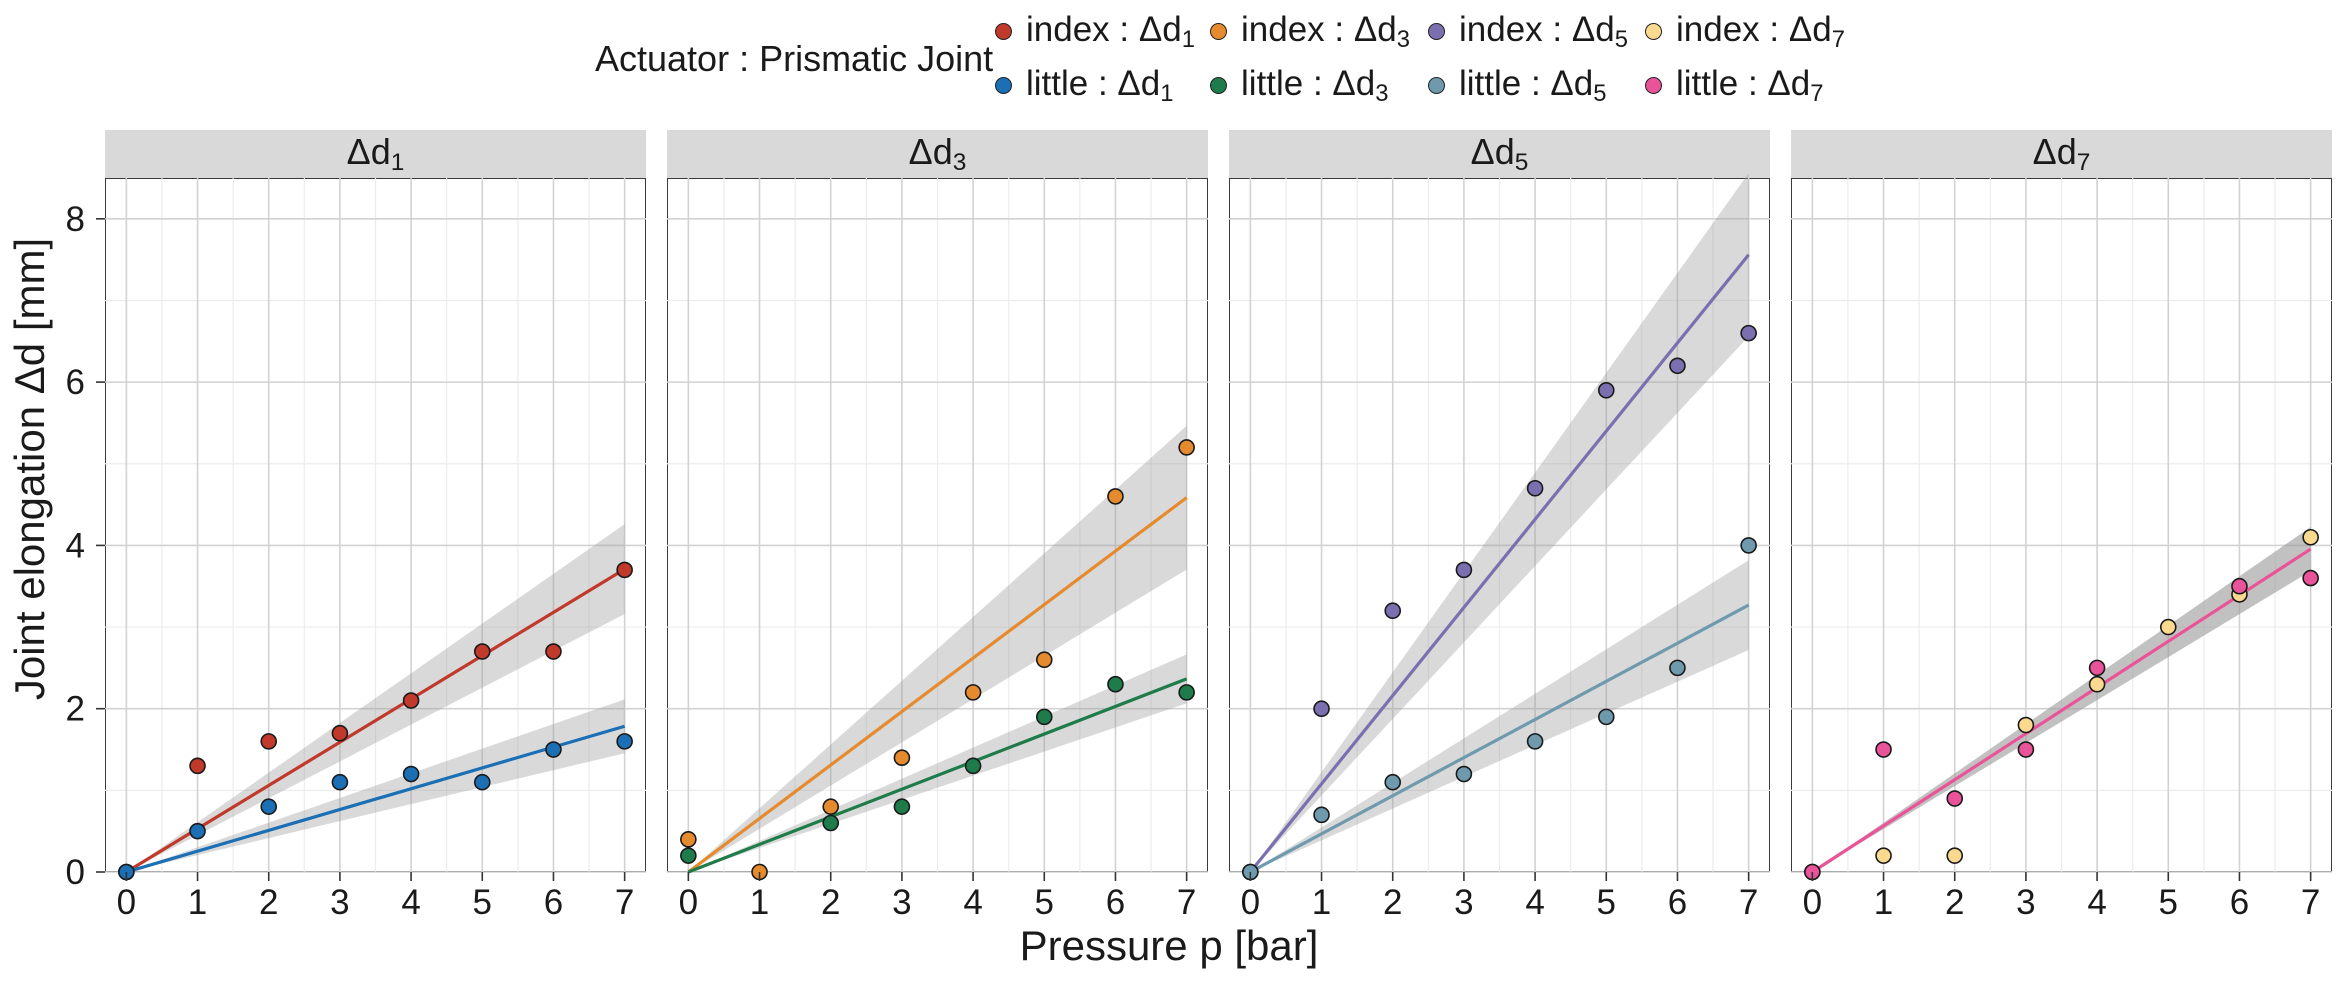 The width and height of the screenshot is (2338, 992). Describe the element at coordinates (75, 872) in the screenshot. I see `y-tick-label: 0` at that location.